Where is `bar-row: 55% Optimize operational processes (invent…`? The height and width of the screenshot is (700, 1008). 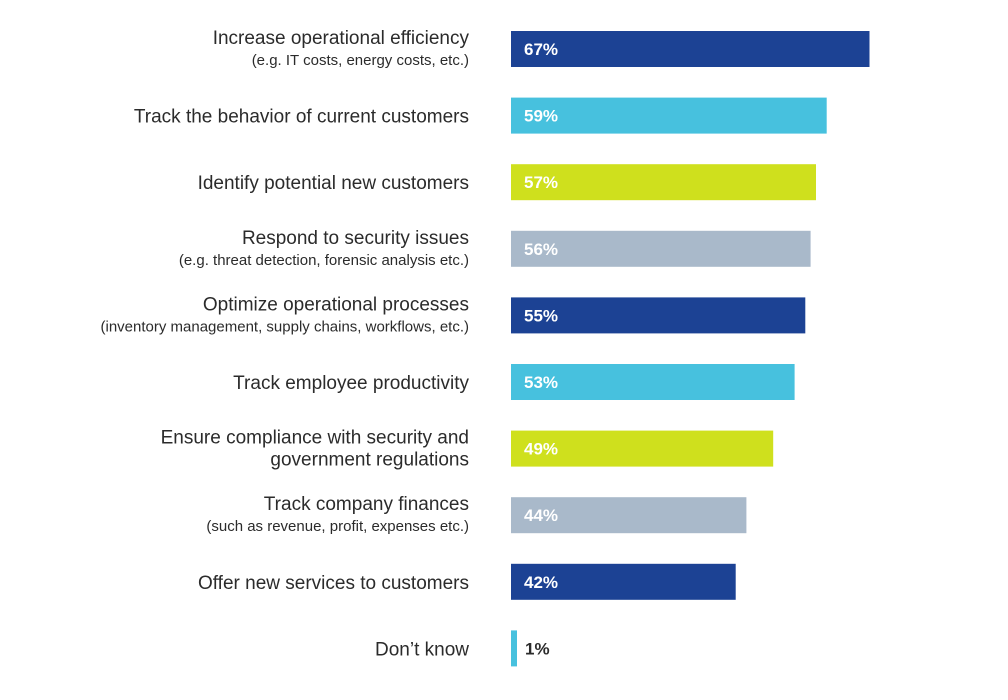
bar-row: 55% Optimize operational processes (invent… is located at coordinates (453, 314).